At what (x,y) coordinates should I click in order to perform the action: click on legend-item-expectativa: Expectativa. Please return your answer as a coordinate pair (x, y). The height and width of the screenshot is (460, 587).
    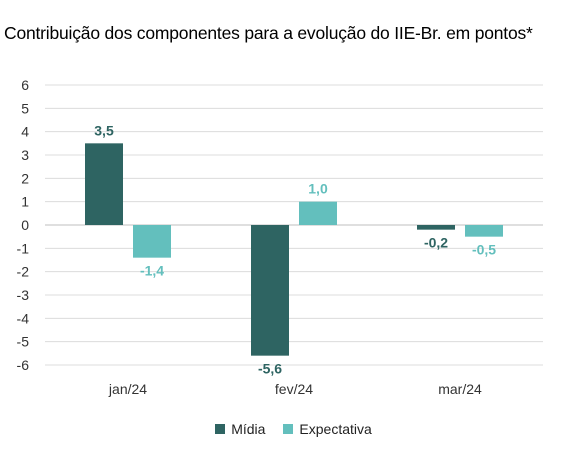
    Looking at the image, I should click on (327, 429).